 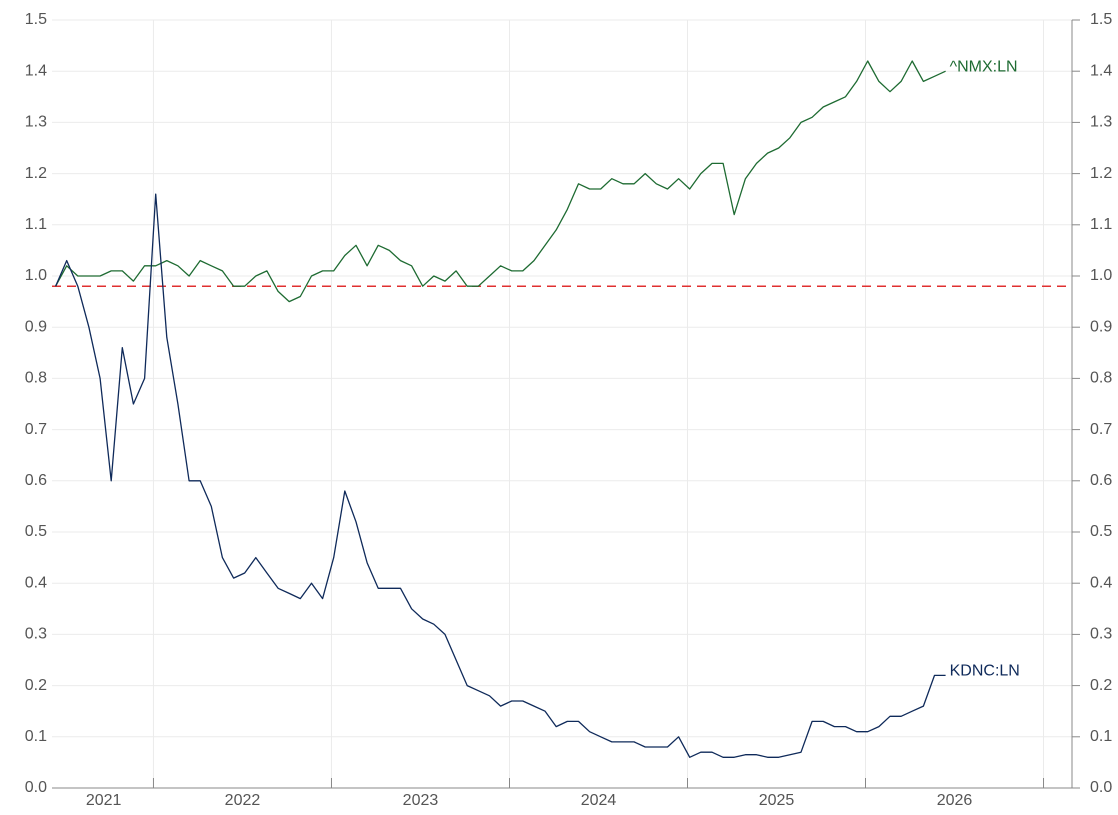 I want to click on y-tick-label: 0.6, so click(x=36, y=480).